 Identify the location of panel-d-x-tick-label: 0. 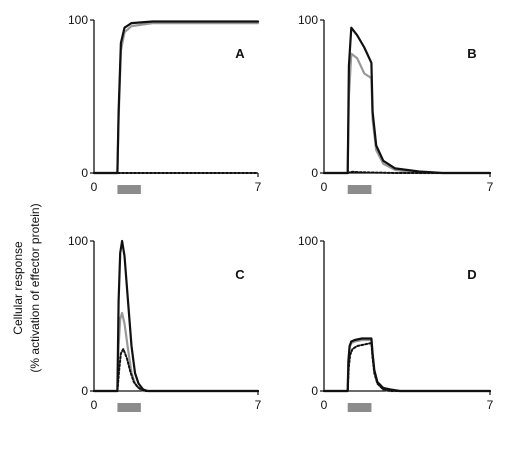
(324, 405).